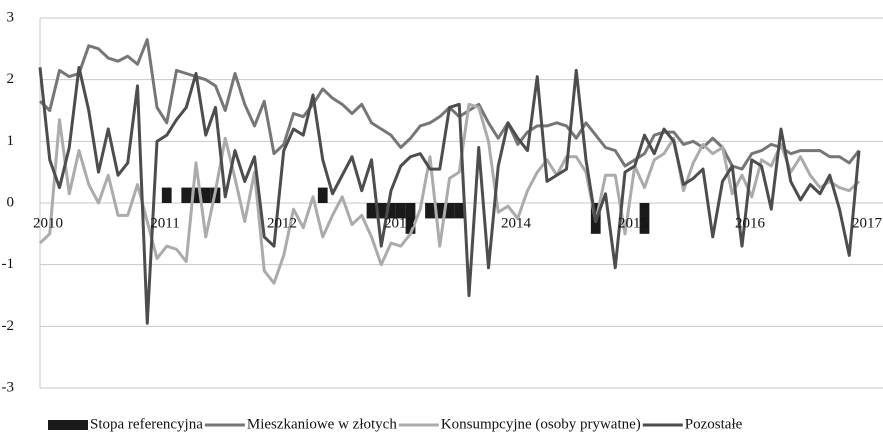 The width and height of the screenshot is (883, 434). What do you see at coordinates (714, 424) in the screenshot?
I see `legend-label: Pozostałe` at bounding box center [714, 424].